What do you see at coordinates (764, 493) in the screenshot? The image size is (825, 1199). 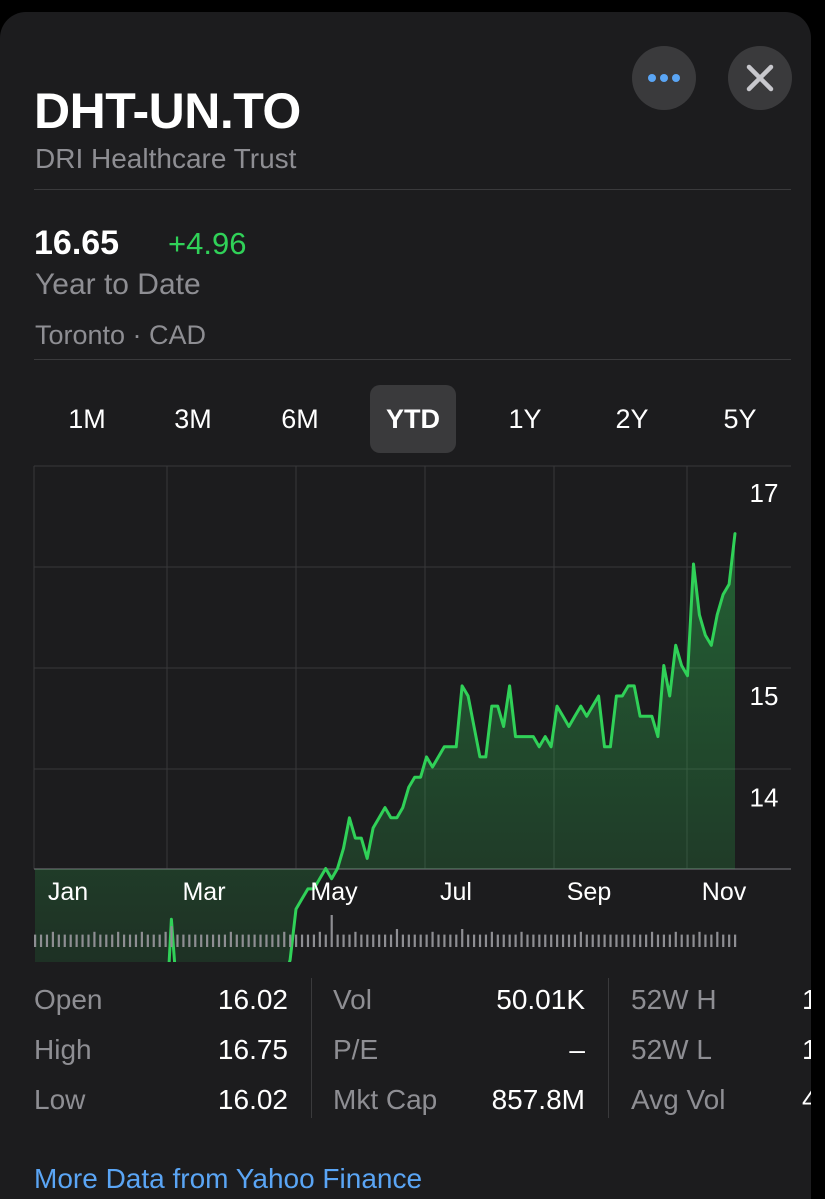 I see `y-tick-label: 17` at bounding box center [764, 493].